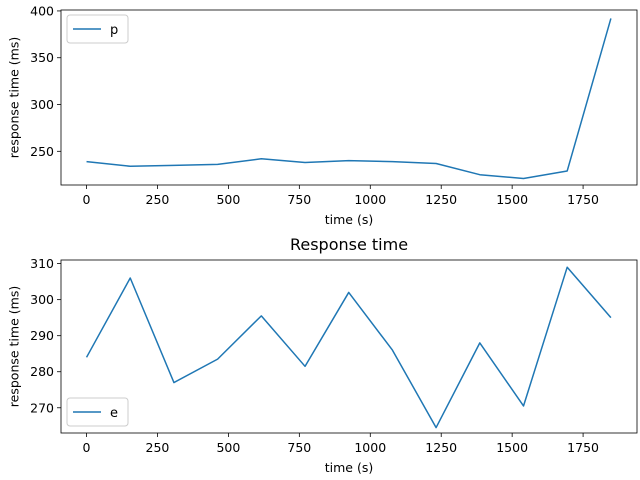 Image resolution: width=640 pixels, height=480 pixels. What do you see at coordinates (42, 57) in the screenshot?
I see `y-tick-label: 350` at bounding box center [42, 57].